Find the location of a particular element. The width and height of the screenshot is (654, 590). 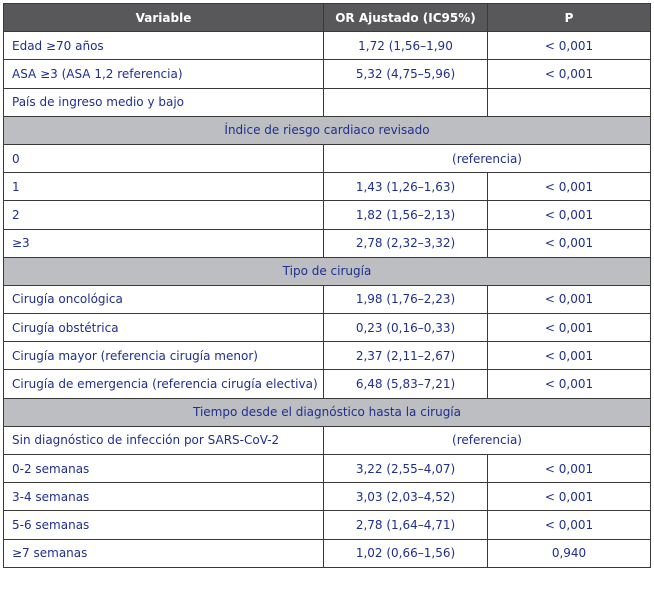

variable-cell: 1 is located at coordinates (163, 187).